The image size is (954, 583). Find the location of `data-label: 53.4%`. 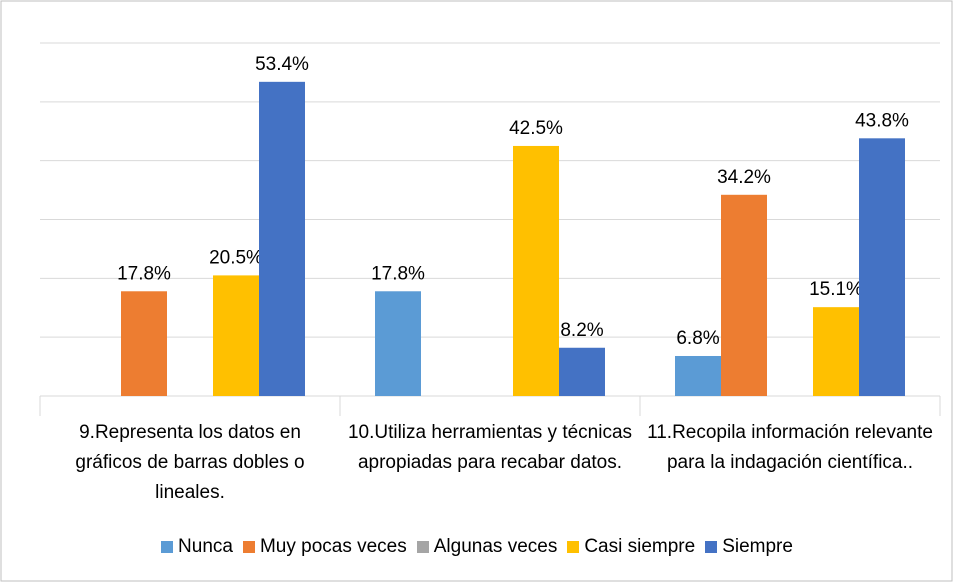

data-label: 53.4% is located at coordinates (282, 64).